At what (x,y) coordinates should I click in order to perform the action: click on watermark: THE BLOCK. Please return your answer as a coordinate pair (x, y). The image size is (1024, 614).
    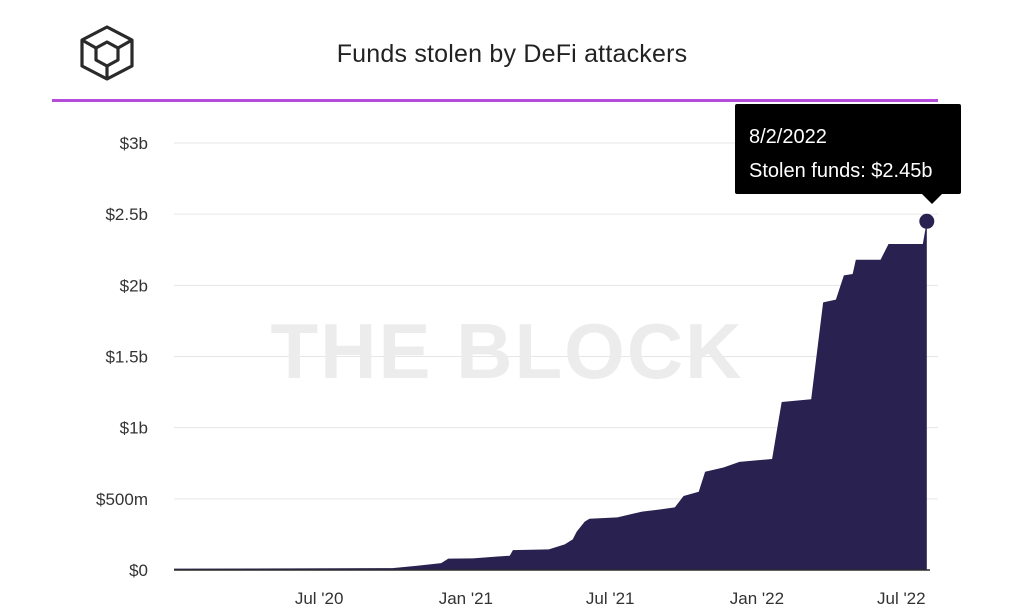
    Looking at the image, I should click on (507, 351).